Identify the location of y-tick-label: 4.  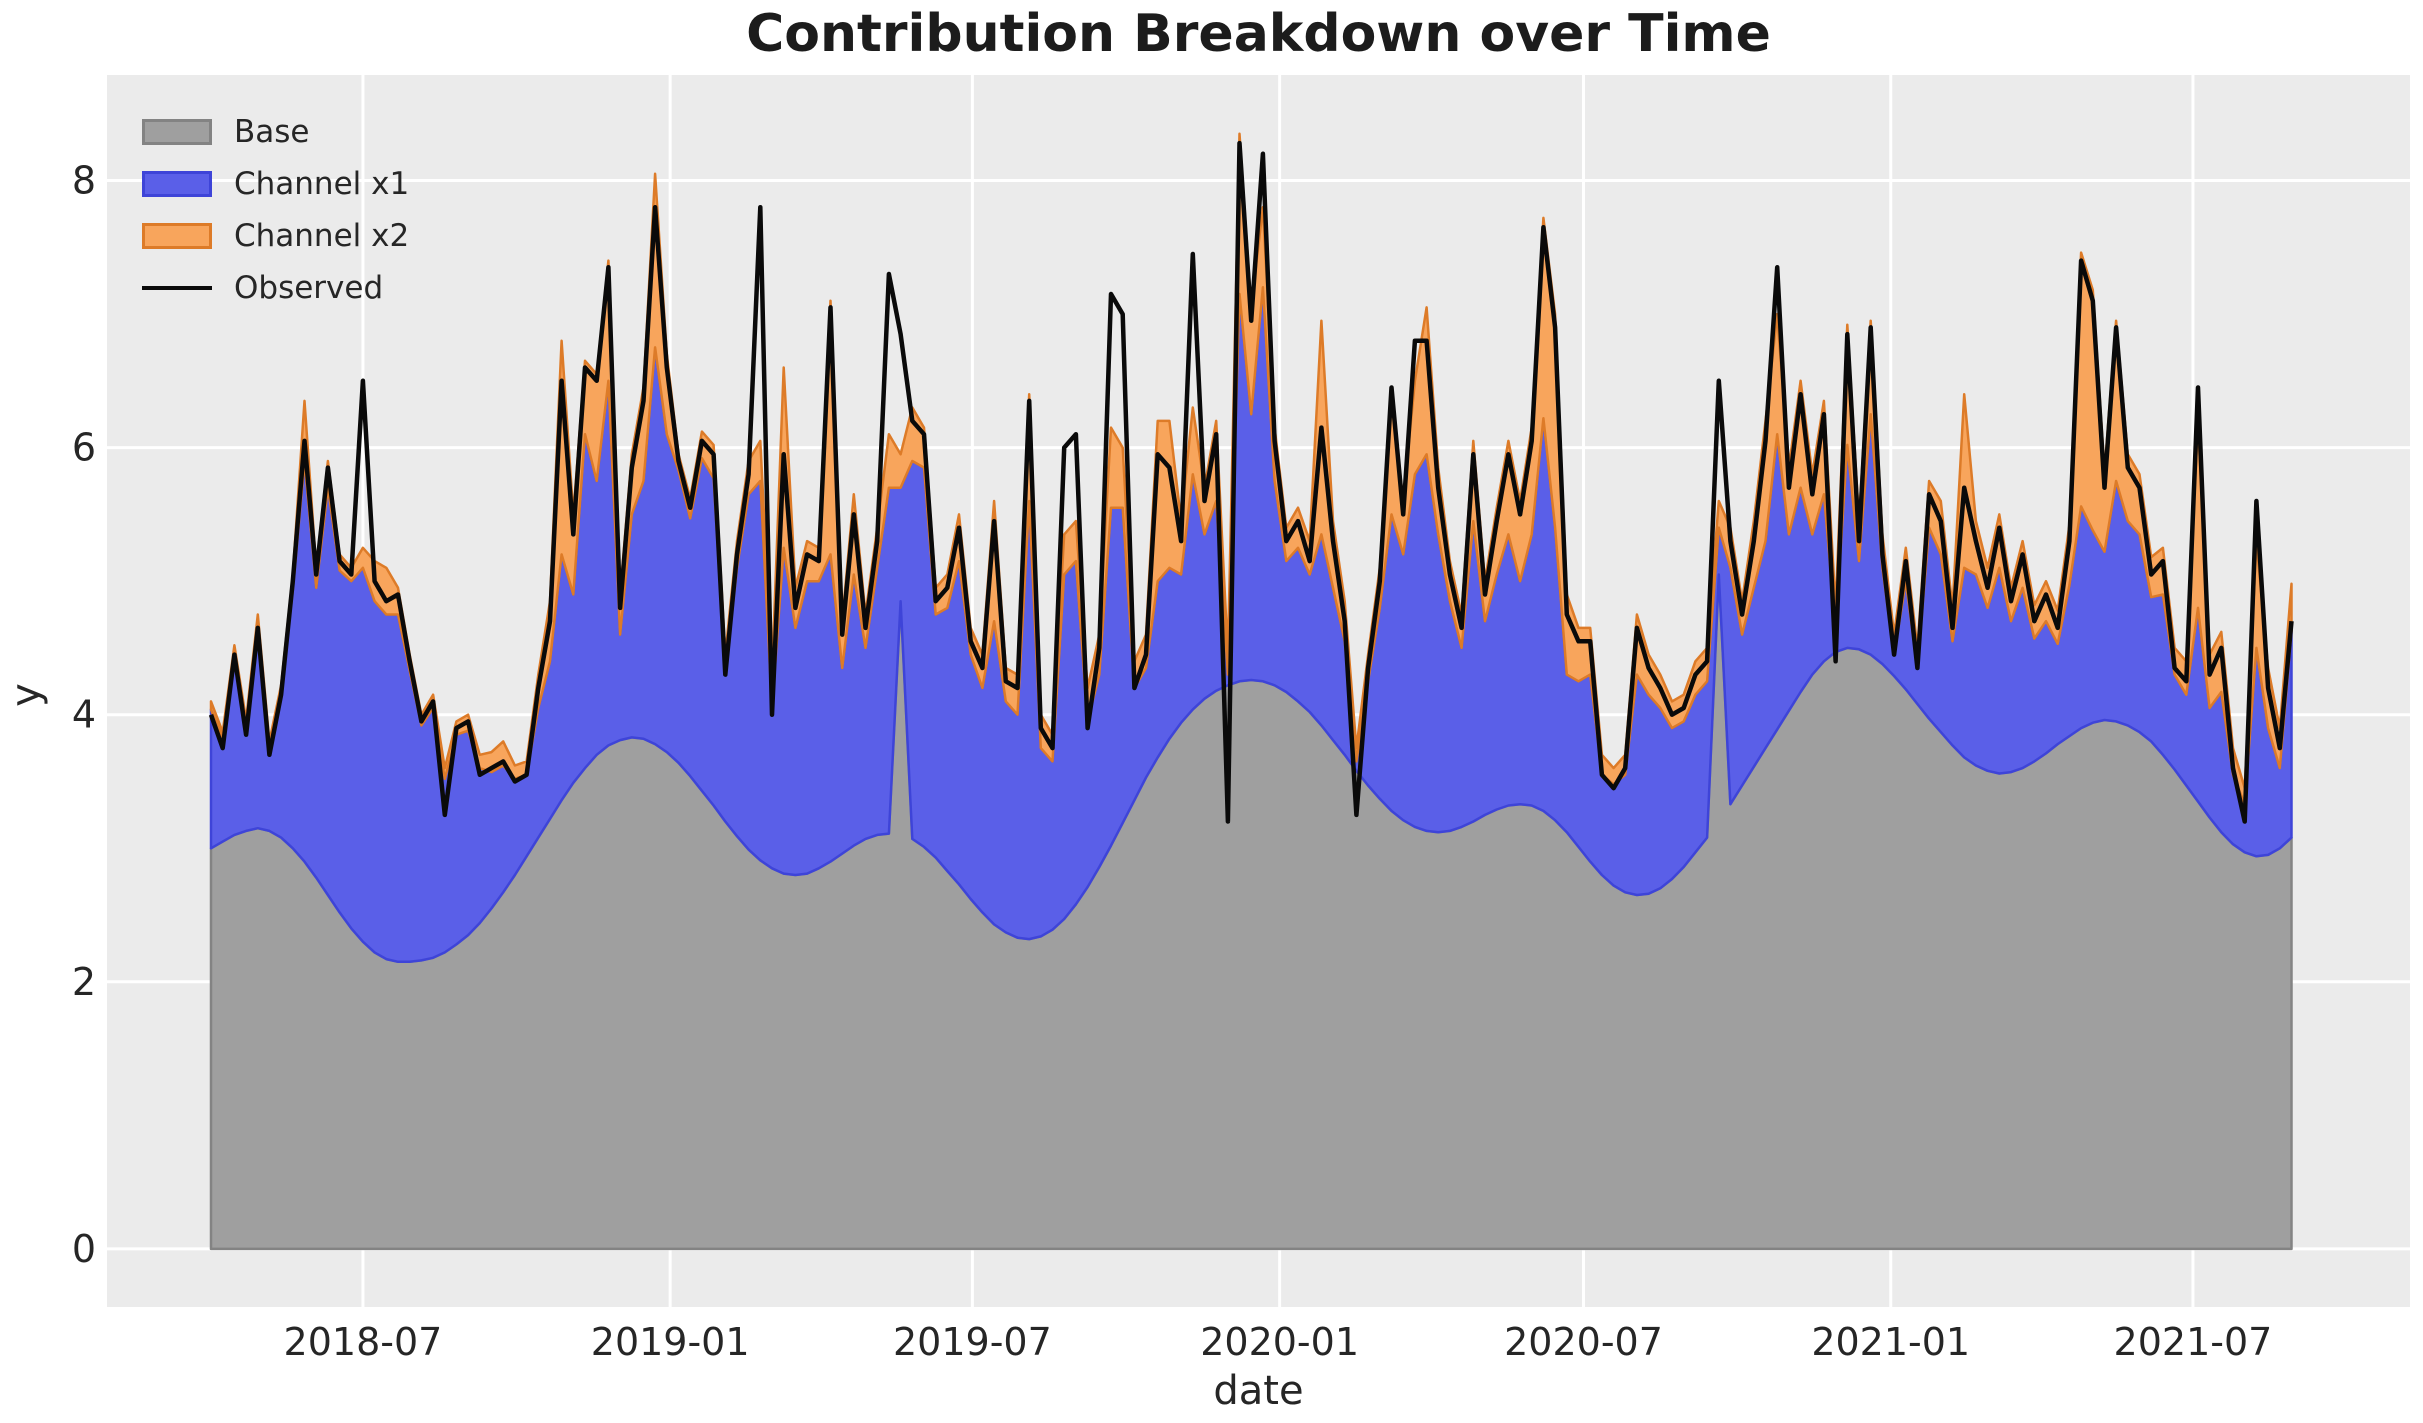
(84, 715).